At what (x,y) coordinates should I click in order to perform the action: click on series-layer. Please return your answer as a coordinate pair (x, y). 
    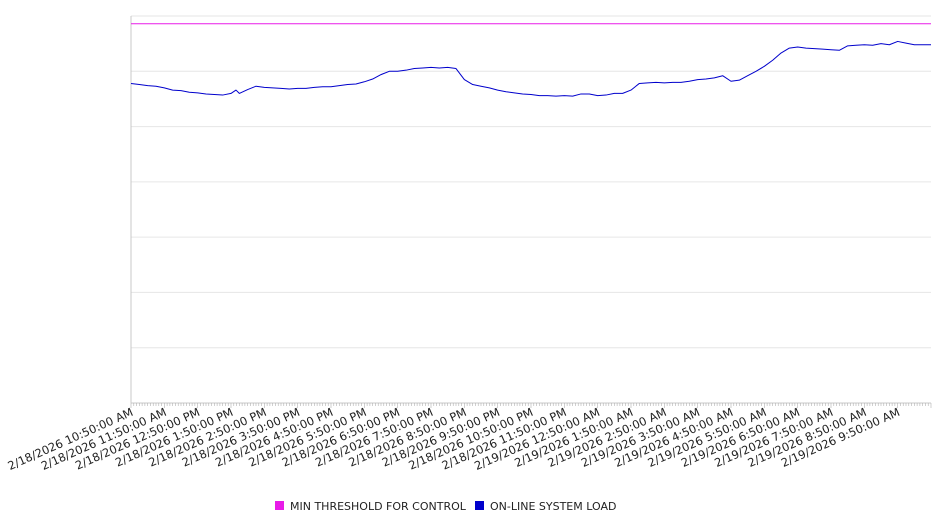
    Looking at the image, I should click on (530, 60).